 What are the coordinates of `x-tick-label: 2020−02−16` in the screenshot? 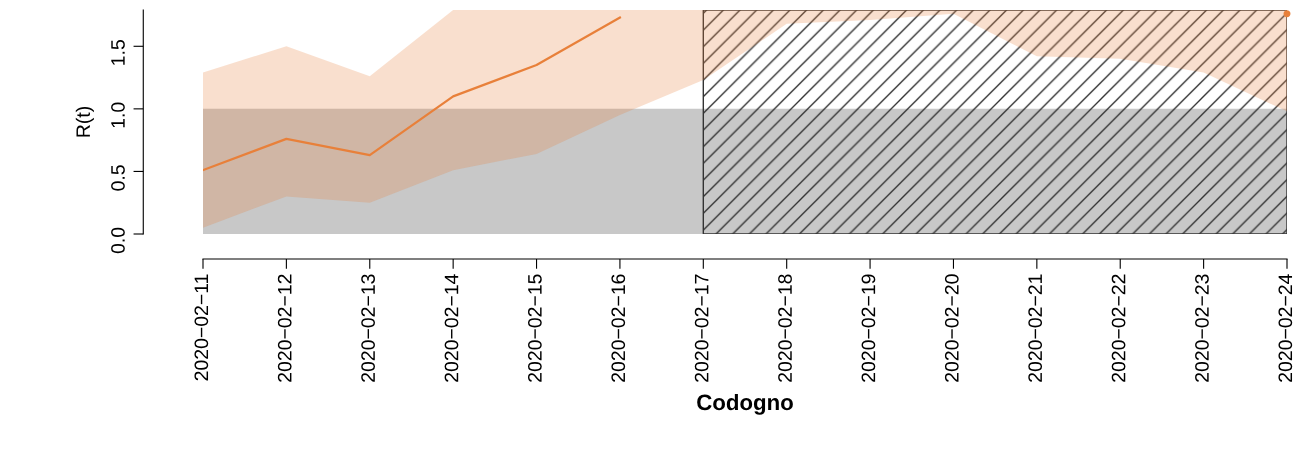 It's located at (618, 328).